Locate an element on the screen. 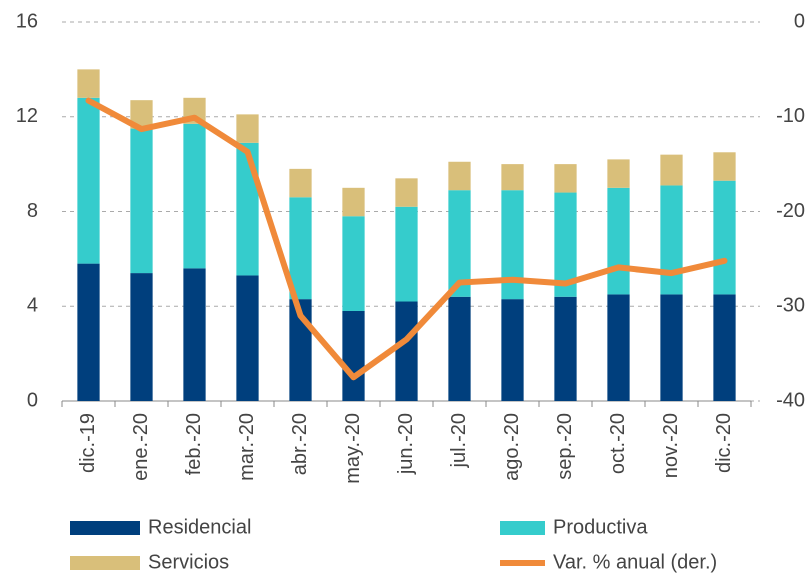 The image size is (809, 577). y-tick-label: 8 is located at coordinates (32, 211).